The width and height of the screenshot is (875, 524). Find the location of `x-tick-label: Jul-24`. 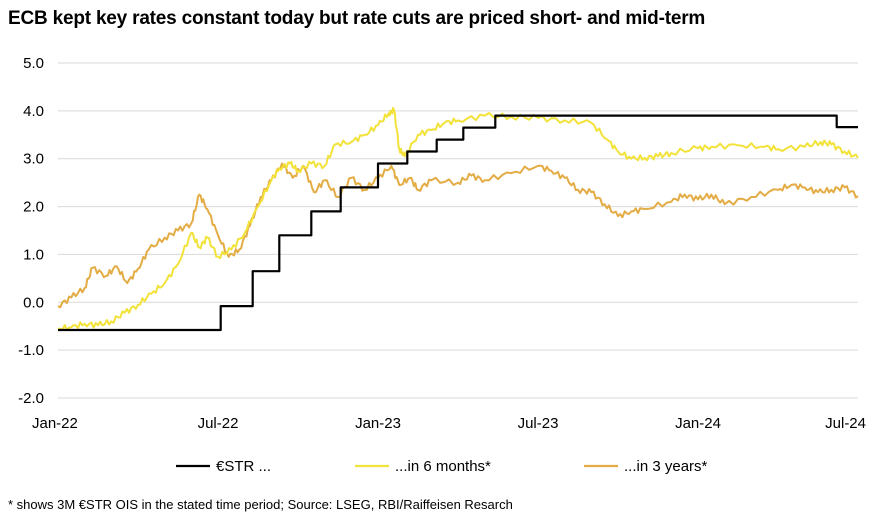

x-tick-label: Jul-24 is located at coordinates (845, 423).